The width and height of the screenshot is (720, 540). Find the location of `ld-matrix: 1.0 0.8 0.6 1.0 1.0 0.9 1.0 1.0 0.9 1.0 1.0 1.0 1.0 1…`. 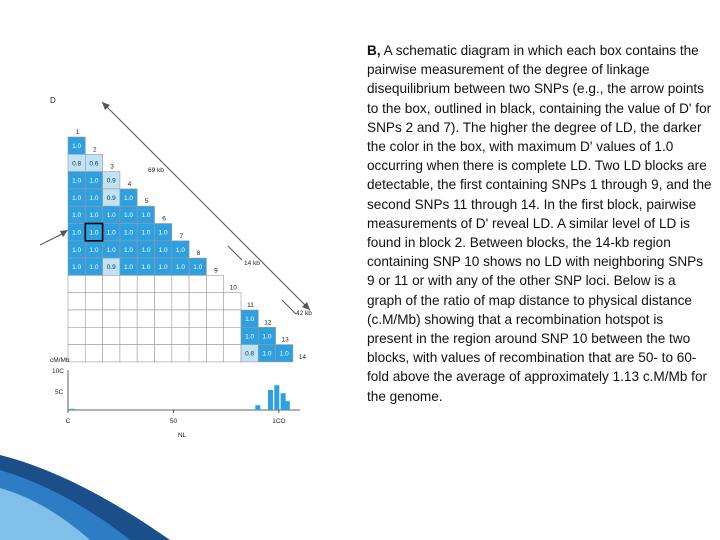

ld-matrix: 1.0 0.8 0.6 1.0 1.0 0.9 1.0 1.0 0.9 1.0 1.0 1.0 1.0 1… is located at coordinates (187, 246).